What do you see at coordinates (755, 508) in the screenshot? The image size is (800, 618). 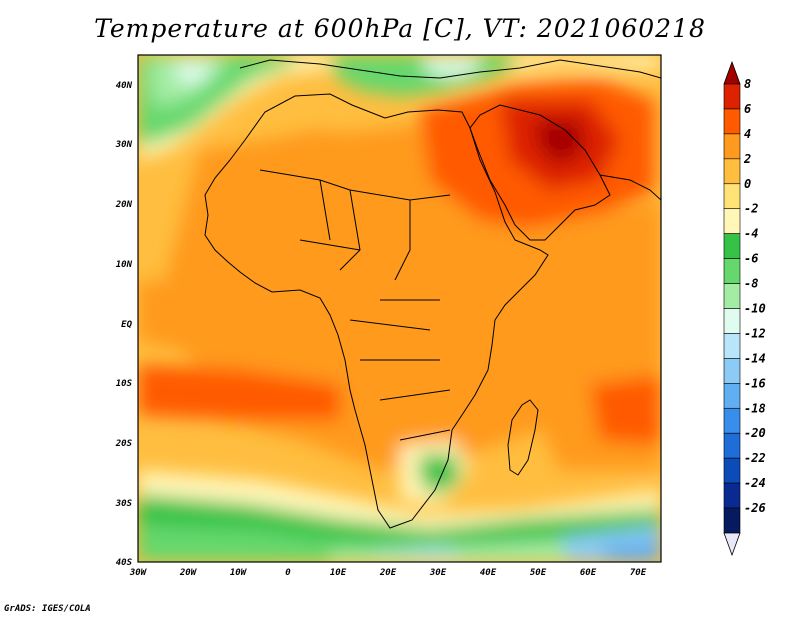 I see `colorbar-label: -26` at bounding box center [755, 508].